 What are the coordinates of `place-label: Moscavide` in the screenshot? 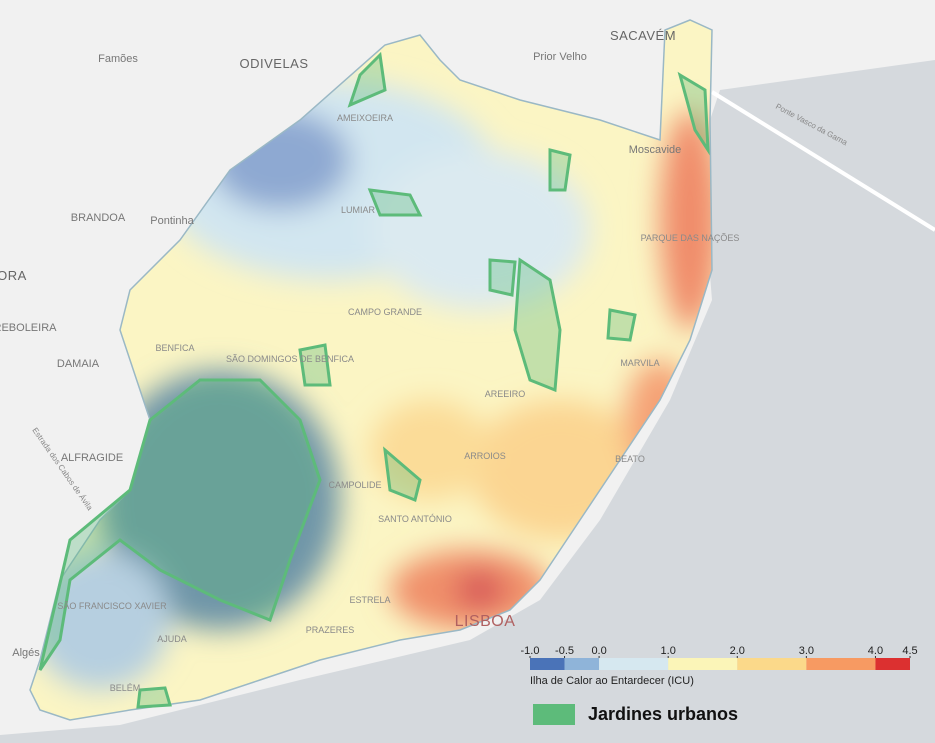 It's located at (655, 150).